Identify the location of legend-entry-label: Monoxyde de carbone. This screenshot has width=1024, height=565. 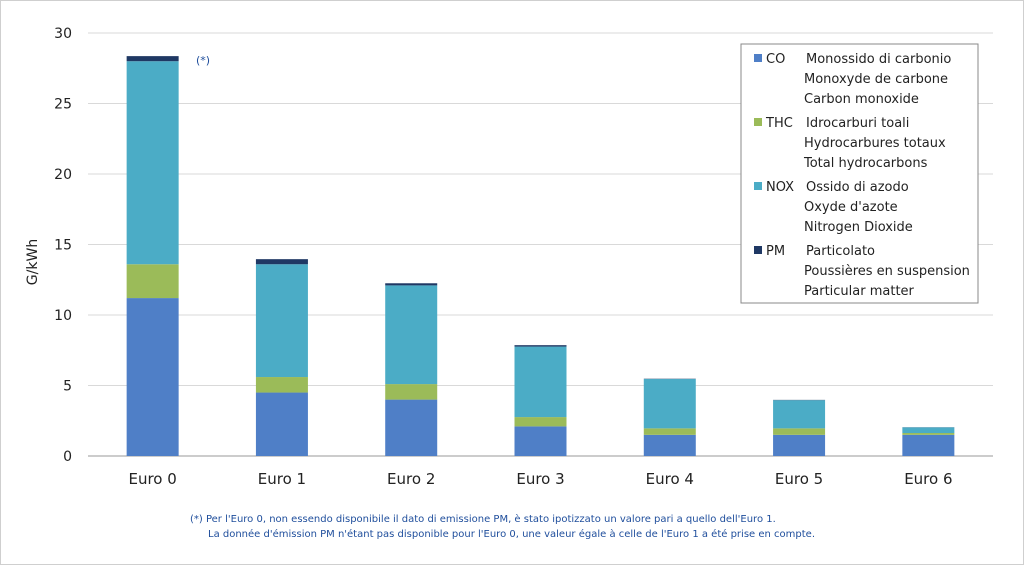
(876, 79).